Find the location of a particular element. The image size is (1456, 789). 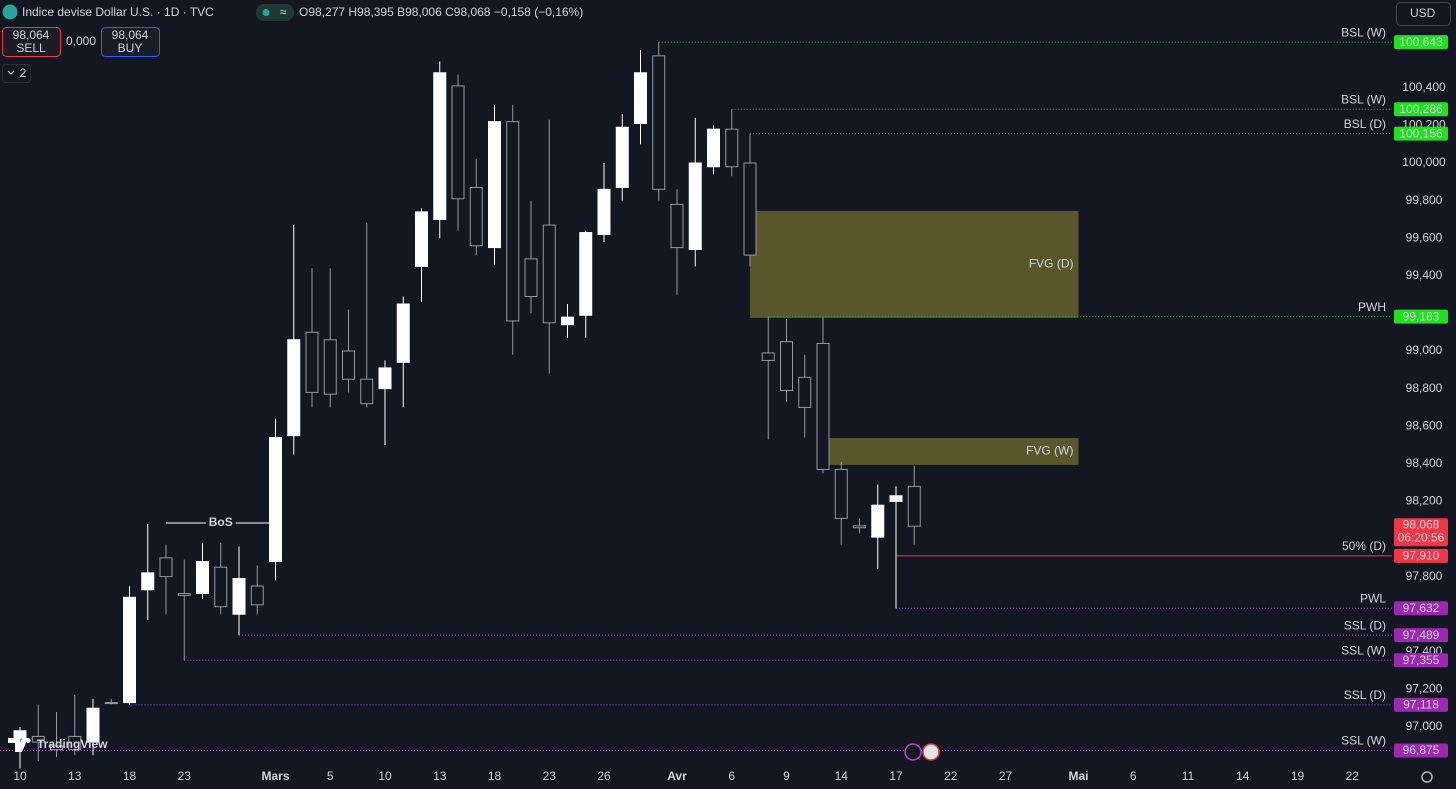

last-price-label: 98,068 is located at coordinates (1421, 524).